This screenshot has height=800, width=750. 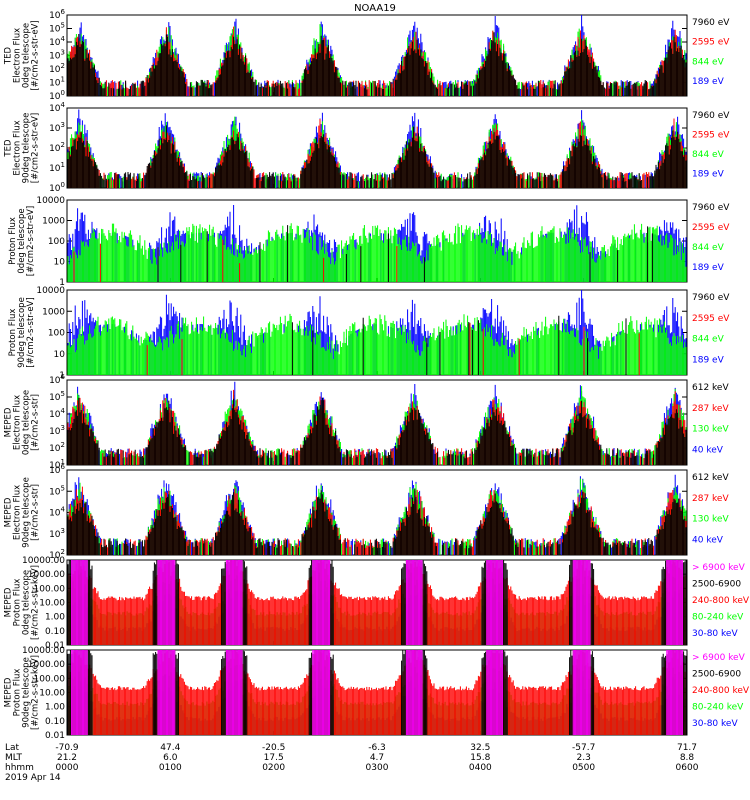 I want to click on legend-entry: 612 keV, so click(x=710, y=478).